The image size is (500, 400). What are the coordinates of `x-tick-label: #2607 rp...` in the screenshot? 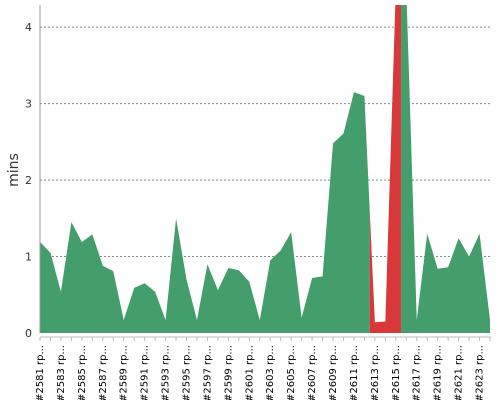 It's located at (312, 372).